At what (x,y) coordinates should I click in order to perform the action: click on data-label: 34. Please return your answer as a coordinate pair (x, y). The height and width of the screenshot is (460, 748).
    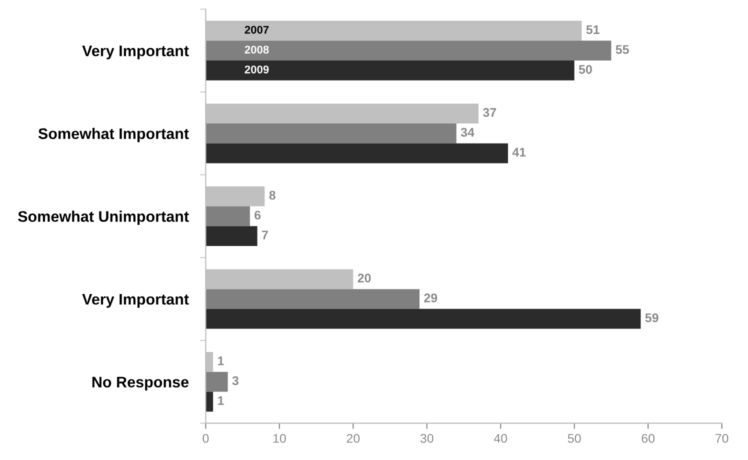
    Looking at the image, I should click on (467, 132).